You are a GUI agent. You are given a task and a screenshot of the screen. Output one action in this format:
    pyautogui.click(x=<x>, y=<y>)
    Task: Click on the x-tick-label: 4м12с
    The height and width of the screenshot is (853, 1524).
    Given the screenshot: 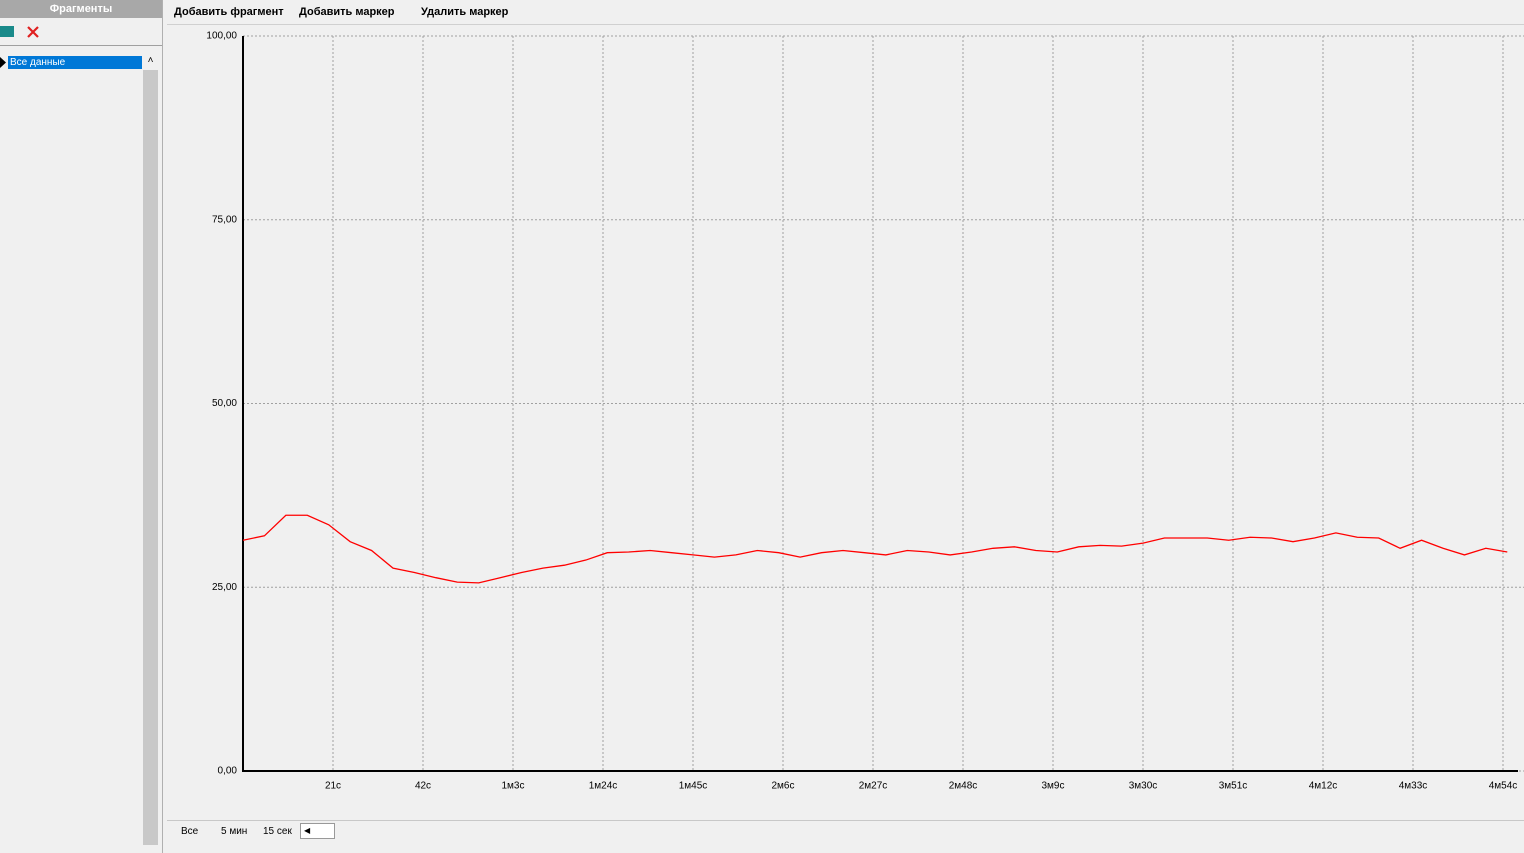 What is the action you would take?
    pyautogui.click(x=1323, y=786)
    